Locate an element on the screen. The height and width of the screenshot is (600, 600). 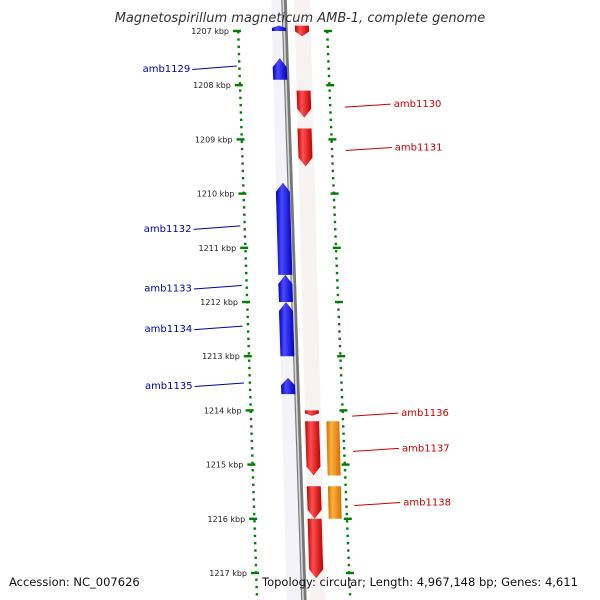
leader-amb1138 is located at coordinates (377, 504).